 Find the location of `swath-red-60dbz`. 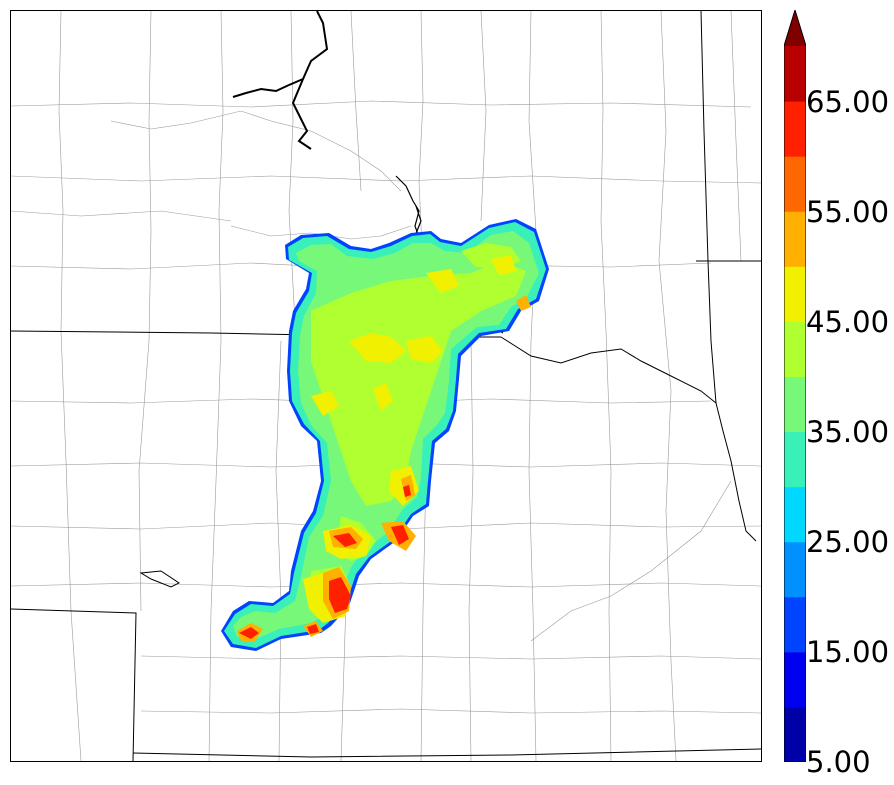

swath-red-60dbz is located at coordinates (325, 562).